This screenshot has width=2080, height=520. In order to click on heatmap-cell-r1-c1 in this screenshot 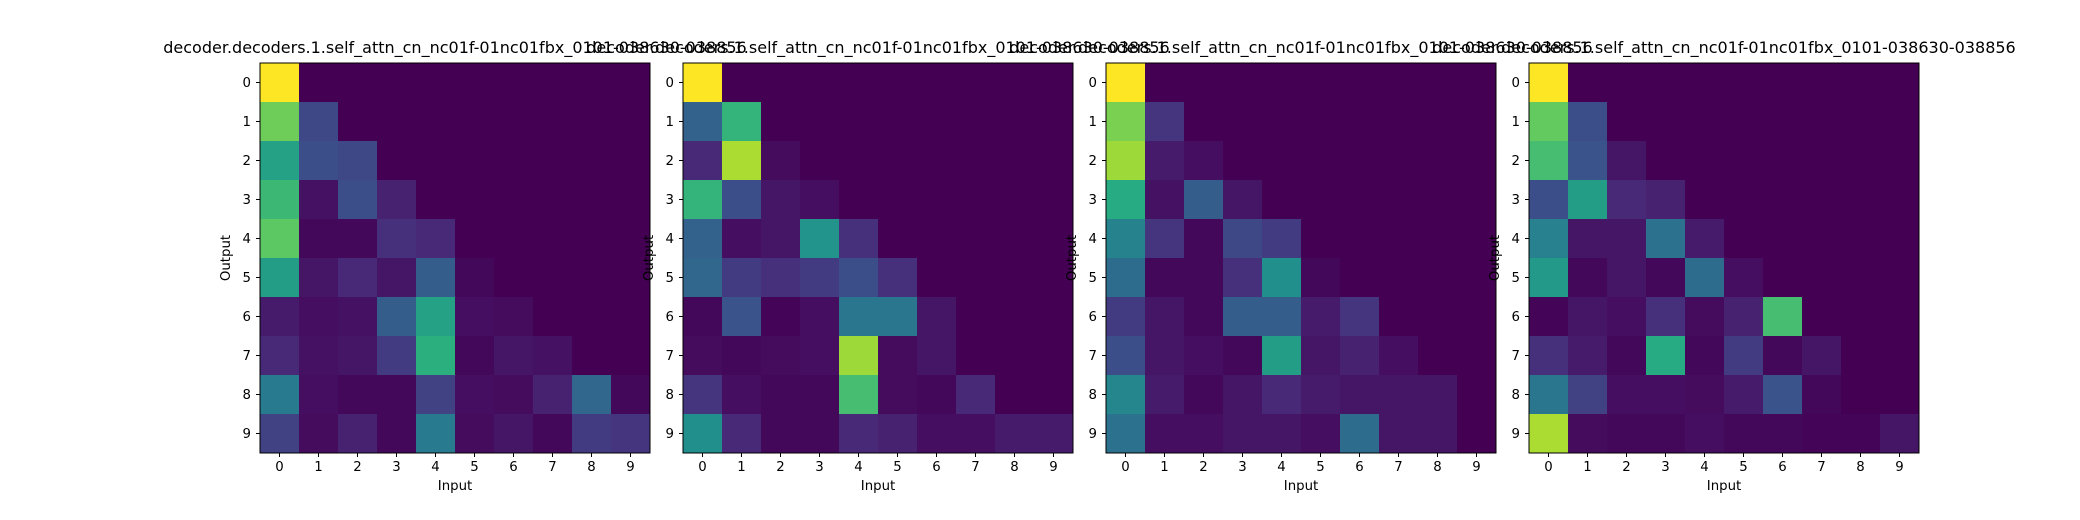, I will do `click(319, 122)`.